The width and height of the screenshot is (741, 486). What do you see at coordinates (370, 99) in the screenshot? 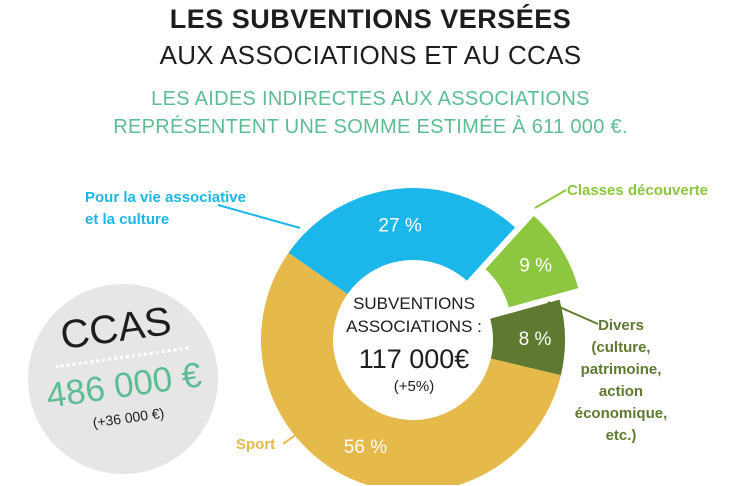
I see `info-line-1: LES AIDES INDIRECTES AUX ASSOCIATIONS` at bounding box center [370, 99].